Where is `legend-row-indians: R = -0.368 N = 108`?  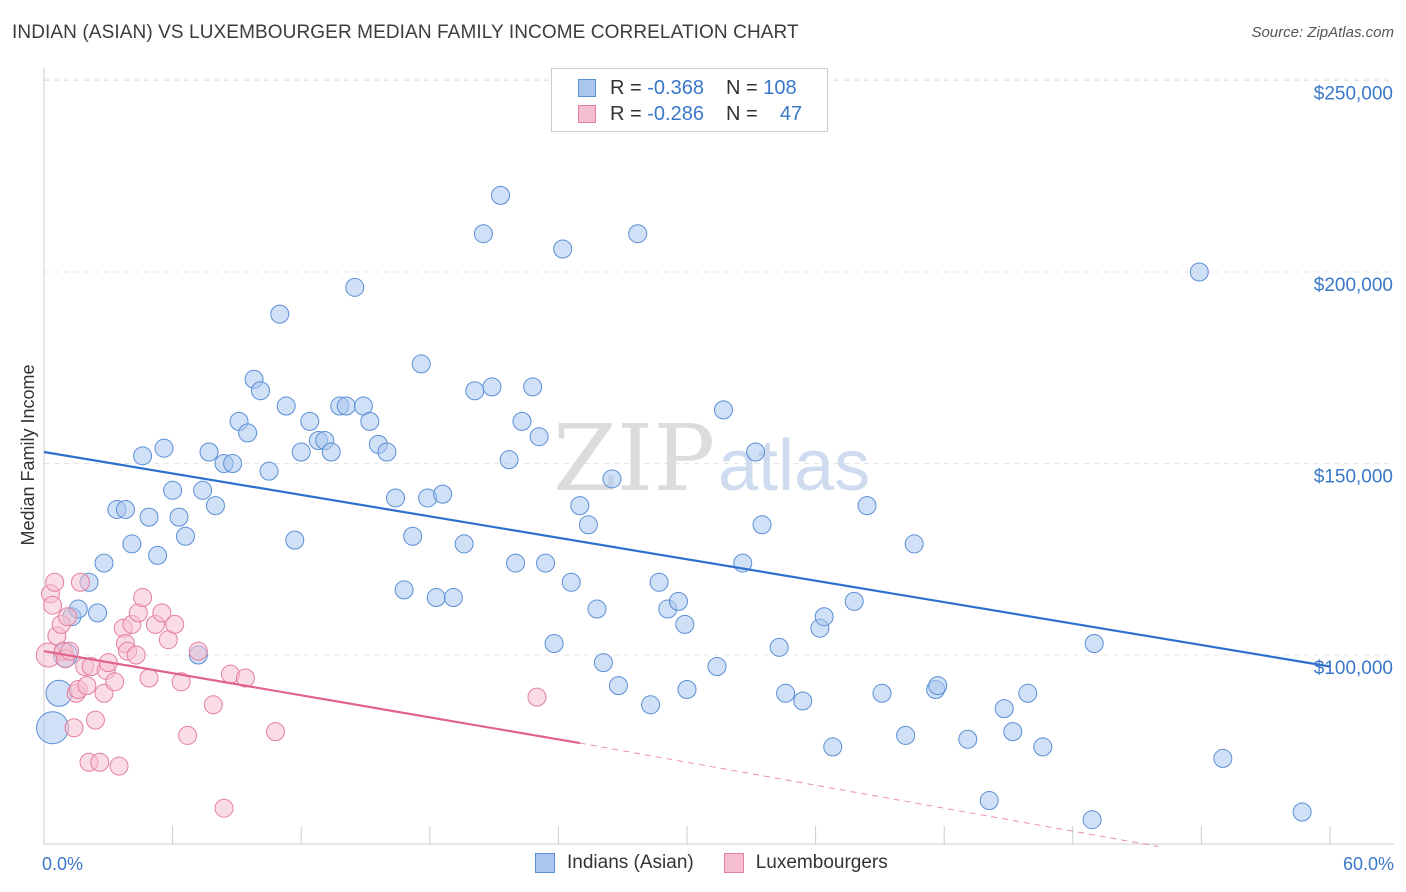
legend-row-indians: R = -0.368 N = 108 is located at coordinates (687, 88).